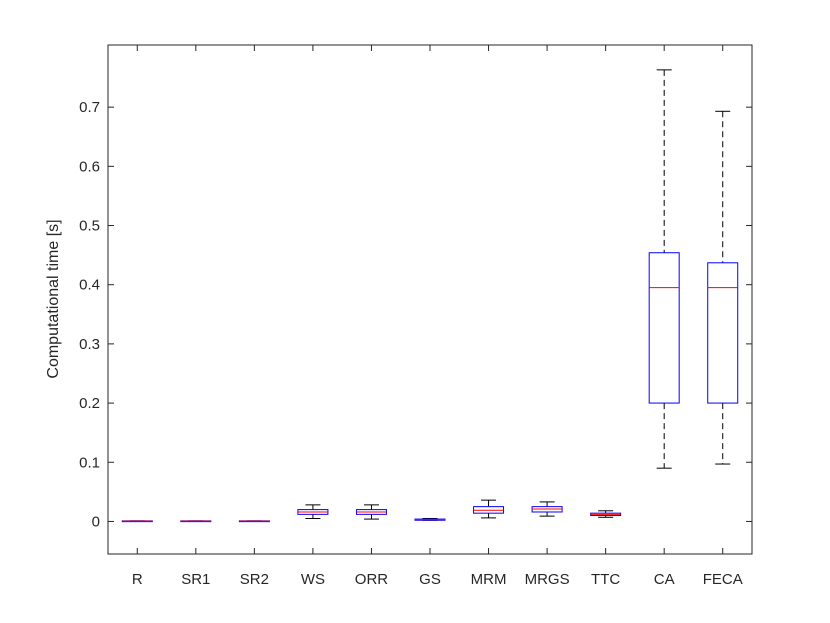 The width and height of the screenshot is (830, 623). Describe the element at coordinates (372, 579) in the screenshot. I see `x-tick-label: ORR` at that location.